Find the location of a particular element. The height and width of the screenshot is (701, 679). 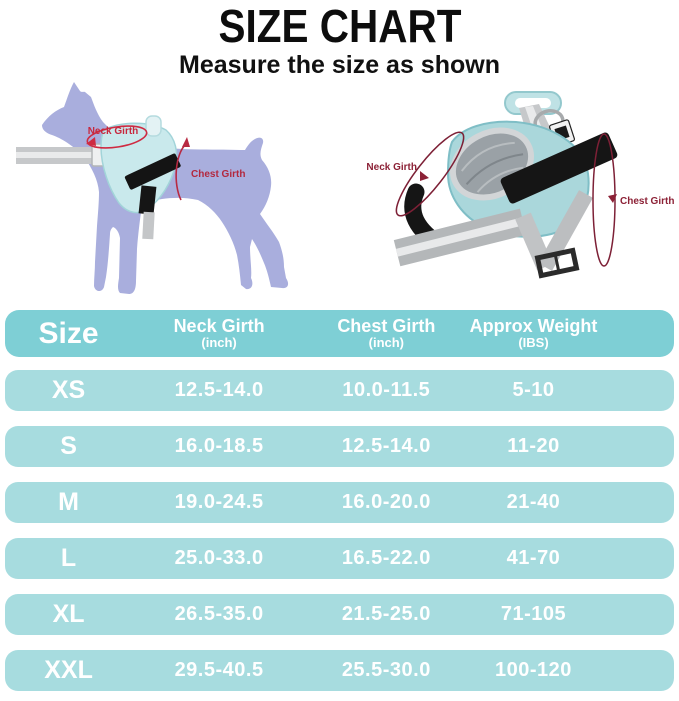

velcro-band-black is located at coordinates (559, 168).